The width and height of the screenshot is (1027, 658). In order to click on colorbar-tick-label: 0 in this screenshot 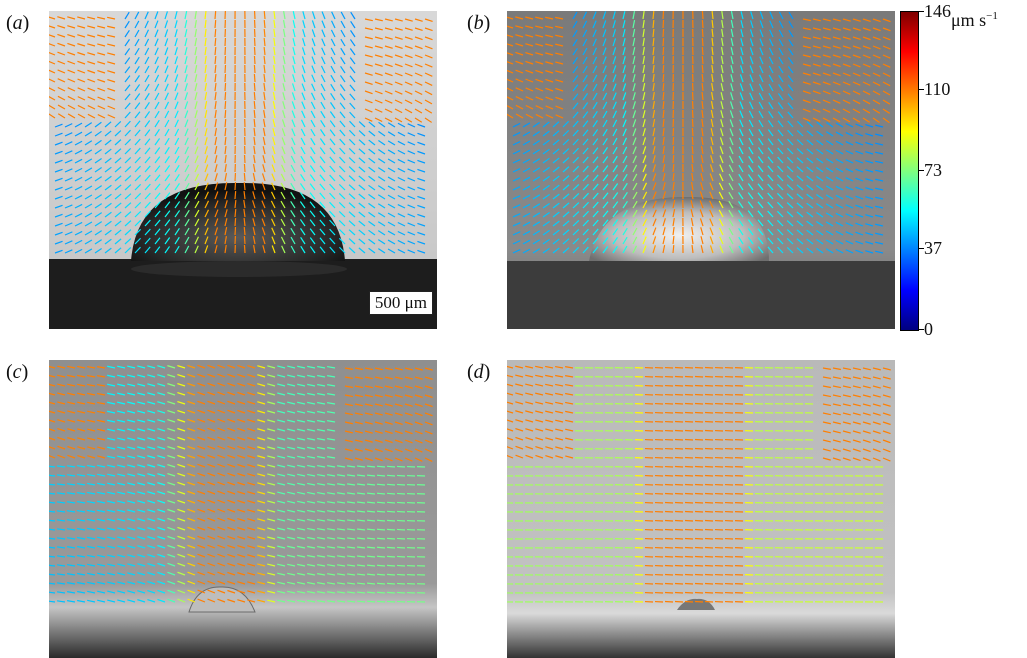, I will do `click(928, 329)`.